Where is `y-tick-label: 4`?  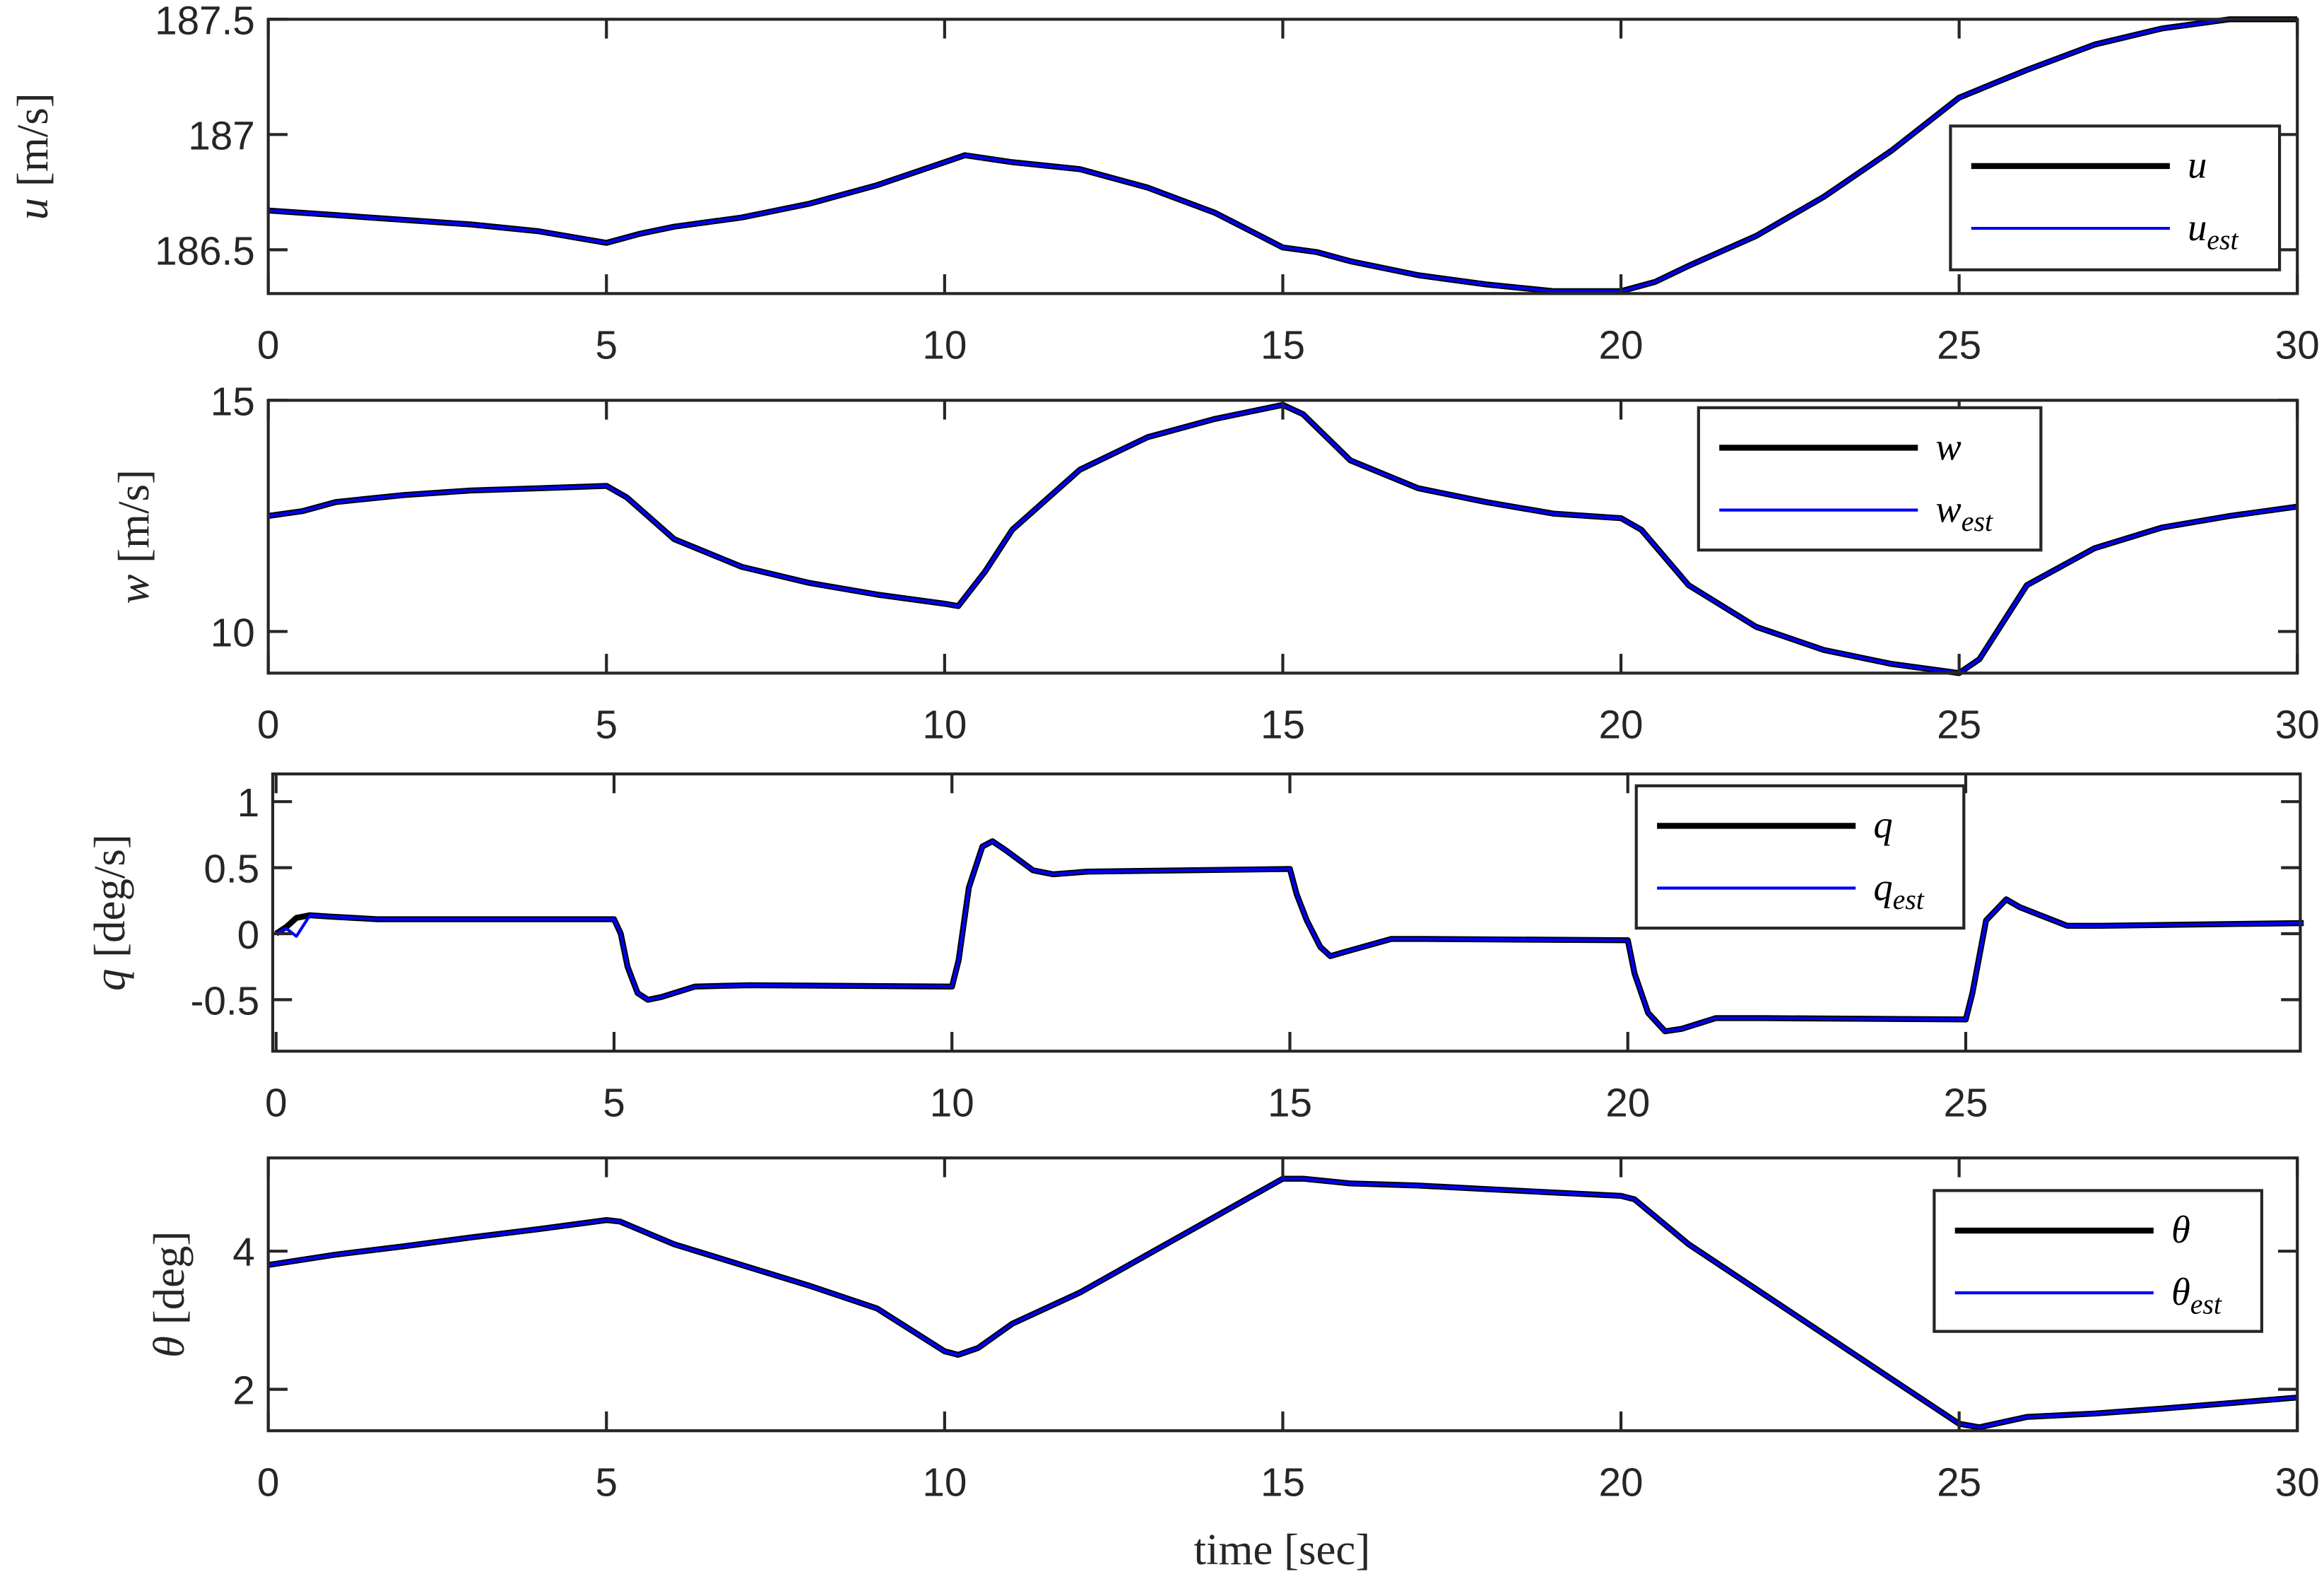
y-tick-label: 4 is located at coordinates (243, 1253).